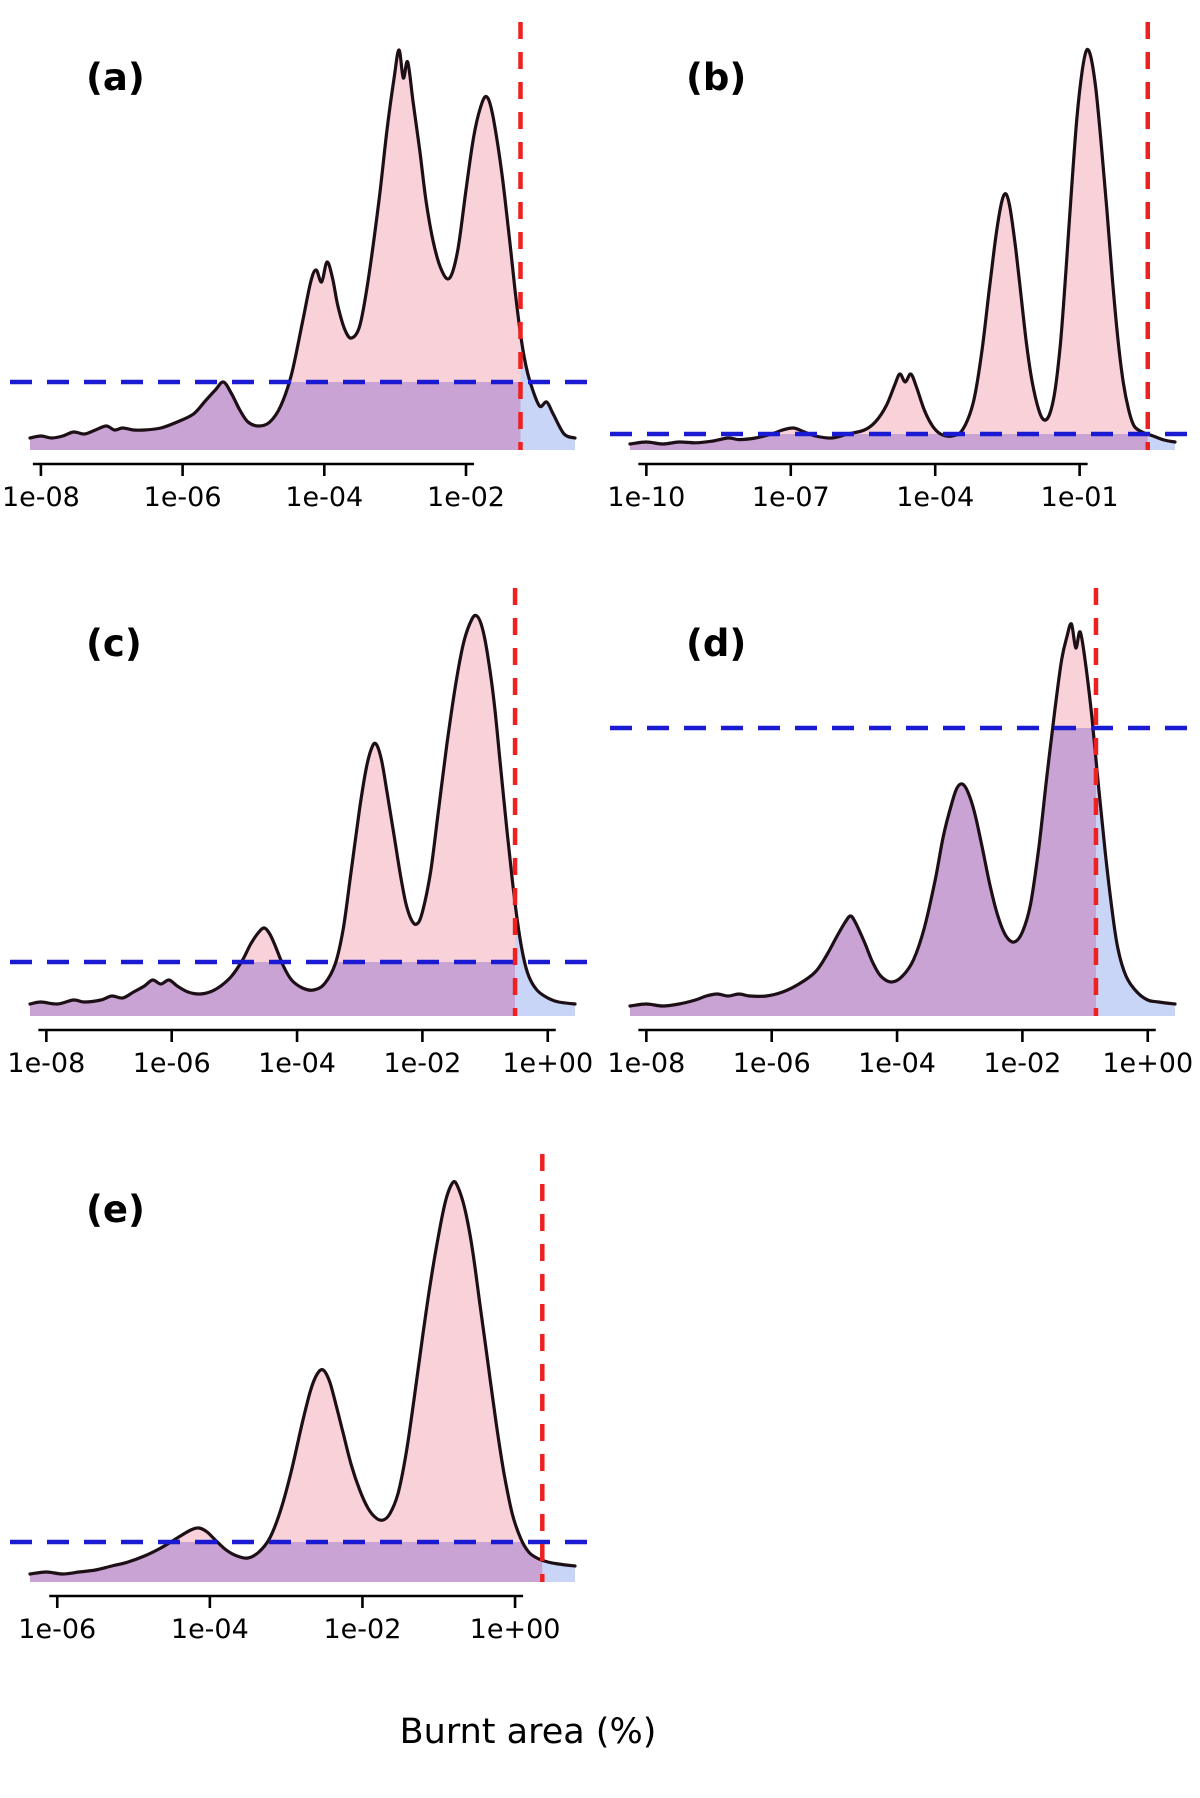 This screenshot has width=1200, height=1798. Describe the element at coordinates (716, 77) in the screenshot. I see `panel-b-label: (b)` at that location.